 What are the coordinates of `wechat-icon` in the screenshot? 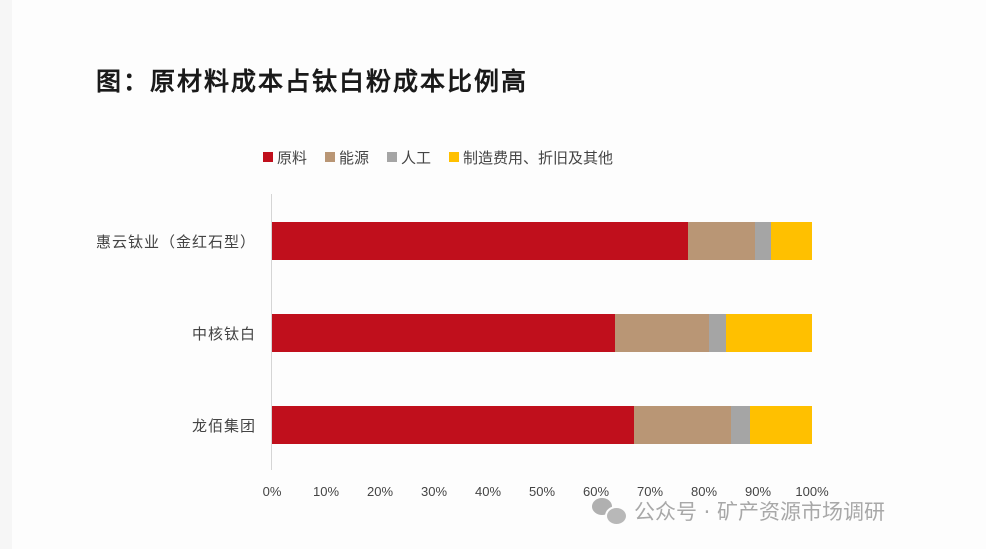 It's located at (610, 512).